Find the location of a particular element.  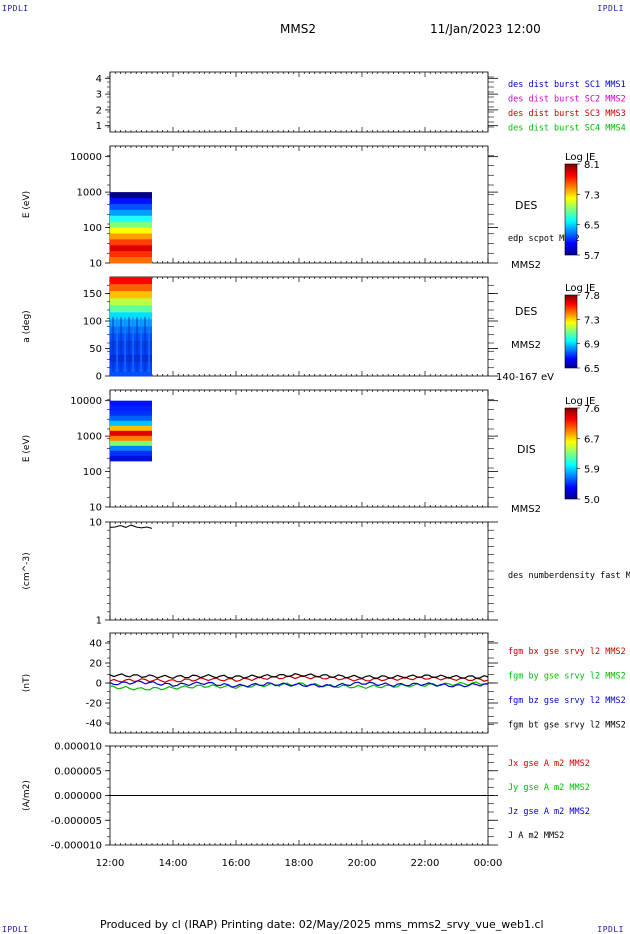

spacecraft-title: MMS2 is located at coordinates (298, 29).